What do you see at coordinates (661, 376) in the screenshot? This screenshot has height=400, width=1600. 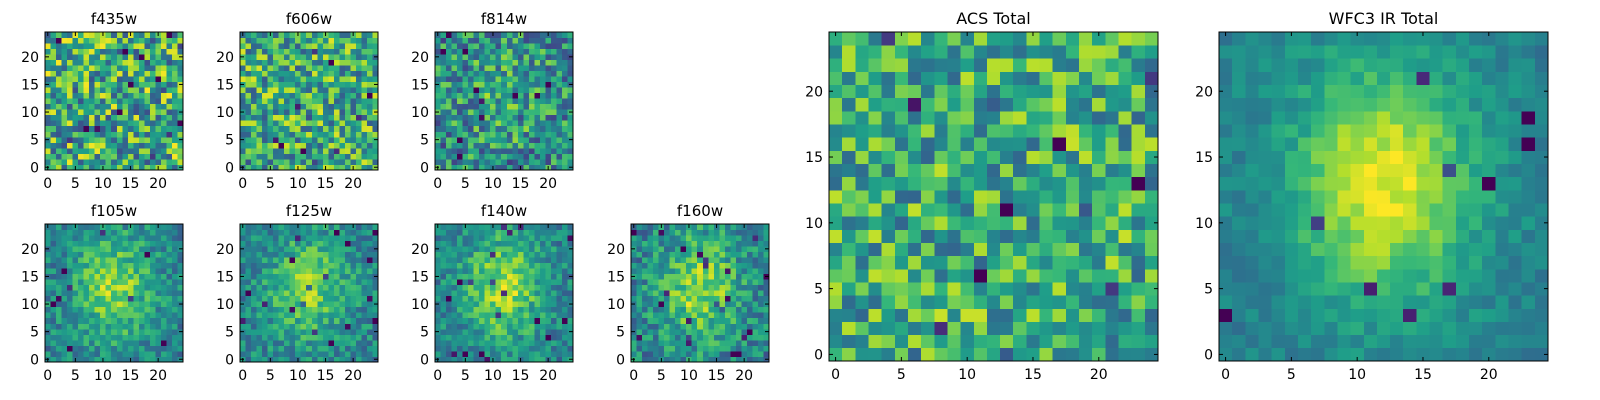 I see `x-tick-label: 5` at bounding box center [661, 376].